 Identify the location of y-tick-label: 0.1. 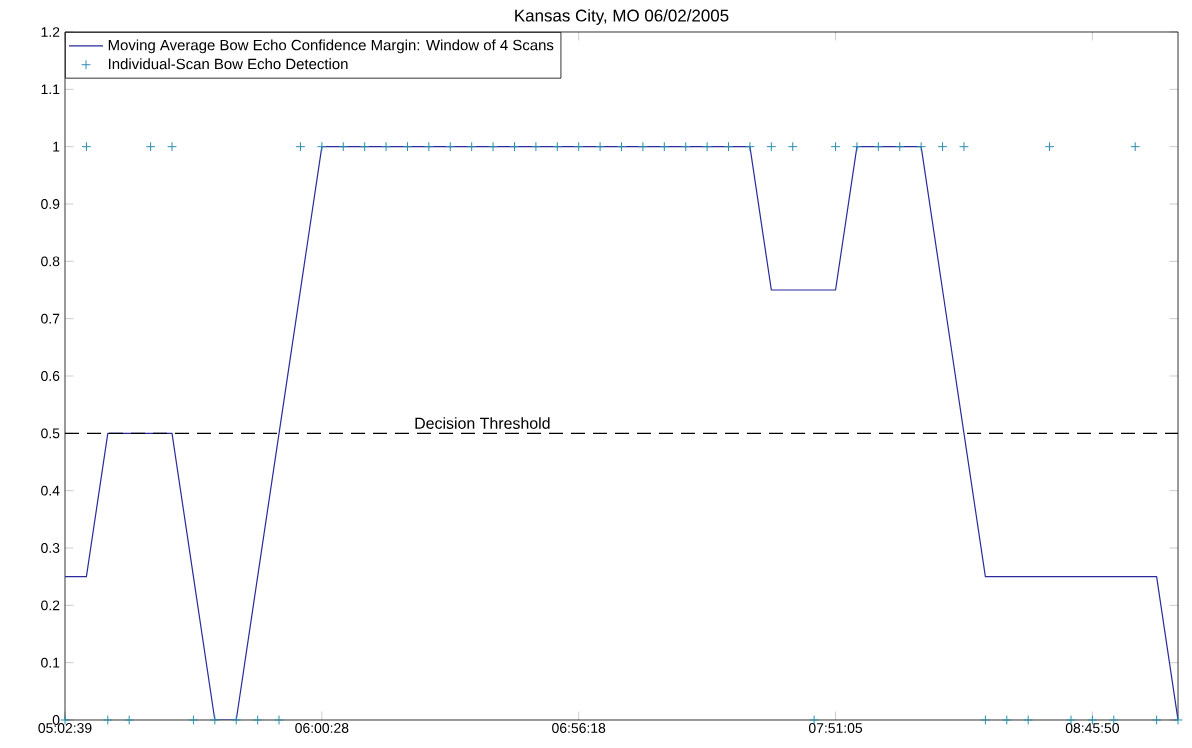
(50, 662).